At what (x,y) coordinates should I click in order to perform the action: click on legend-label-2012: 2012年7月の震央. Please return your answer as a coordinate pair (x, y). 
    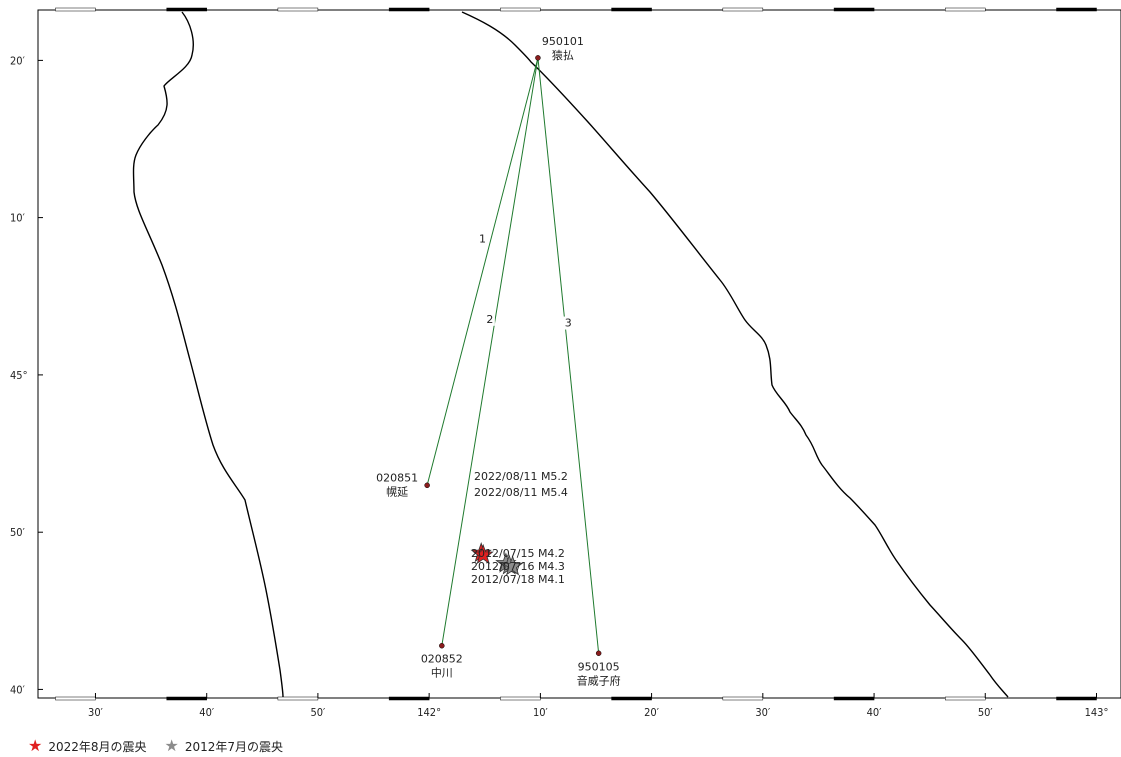
    Looking at the image, I should click on (234, 746).